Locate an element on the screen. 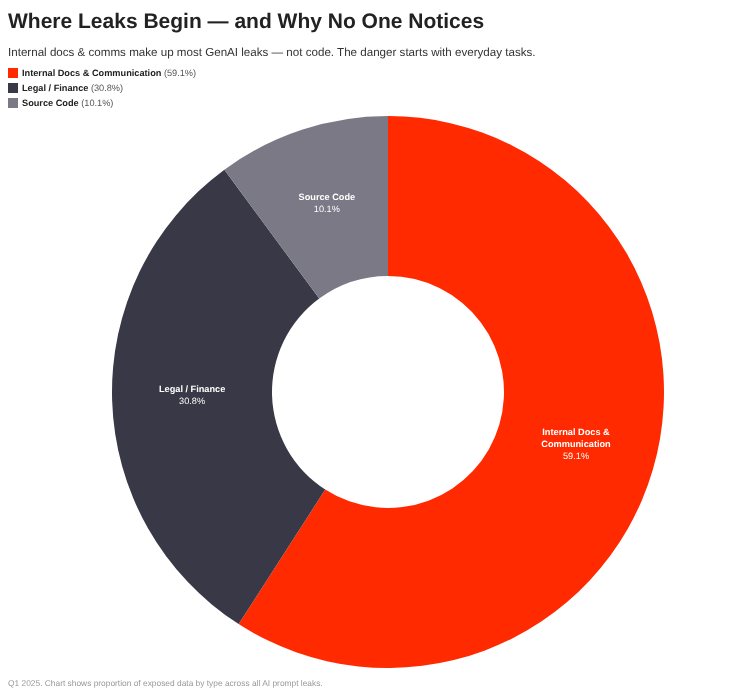  donut-slice is located at coordinates (306, 207).